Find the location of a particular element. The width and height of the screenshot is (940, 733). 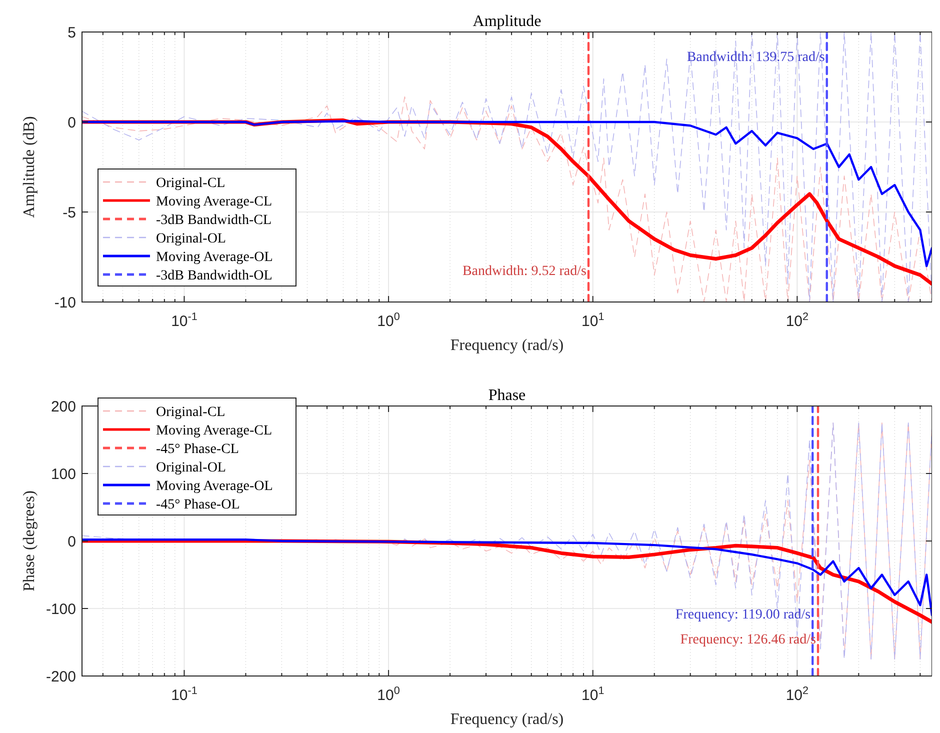

y-tick-label: -10 is located at coordinates (65, 303).